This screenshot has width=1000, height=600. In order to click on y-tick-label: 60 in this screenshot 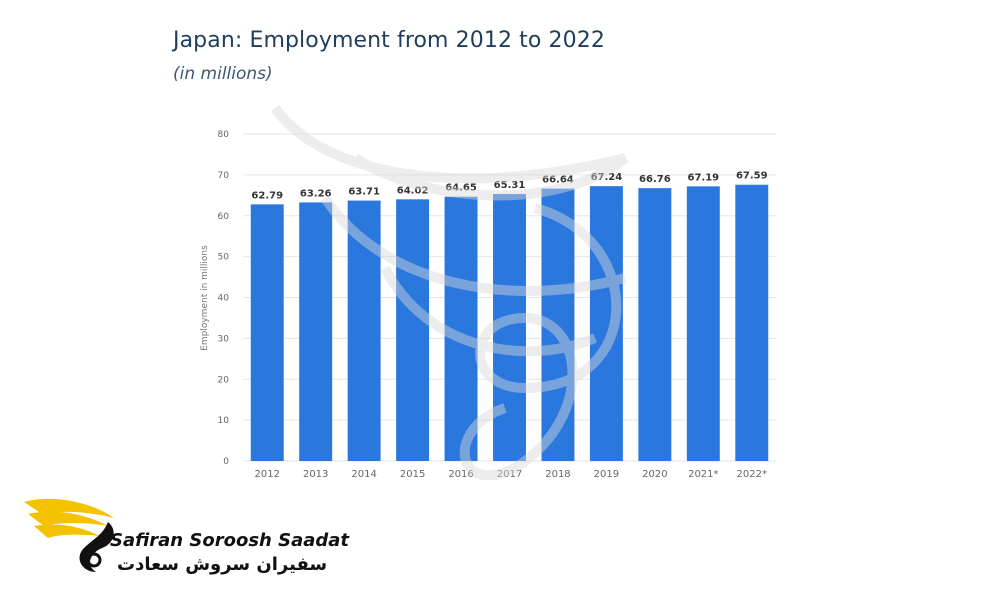, I will do `click(224, 217)`.